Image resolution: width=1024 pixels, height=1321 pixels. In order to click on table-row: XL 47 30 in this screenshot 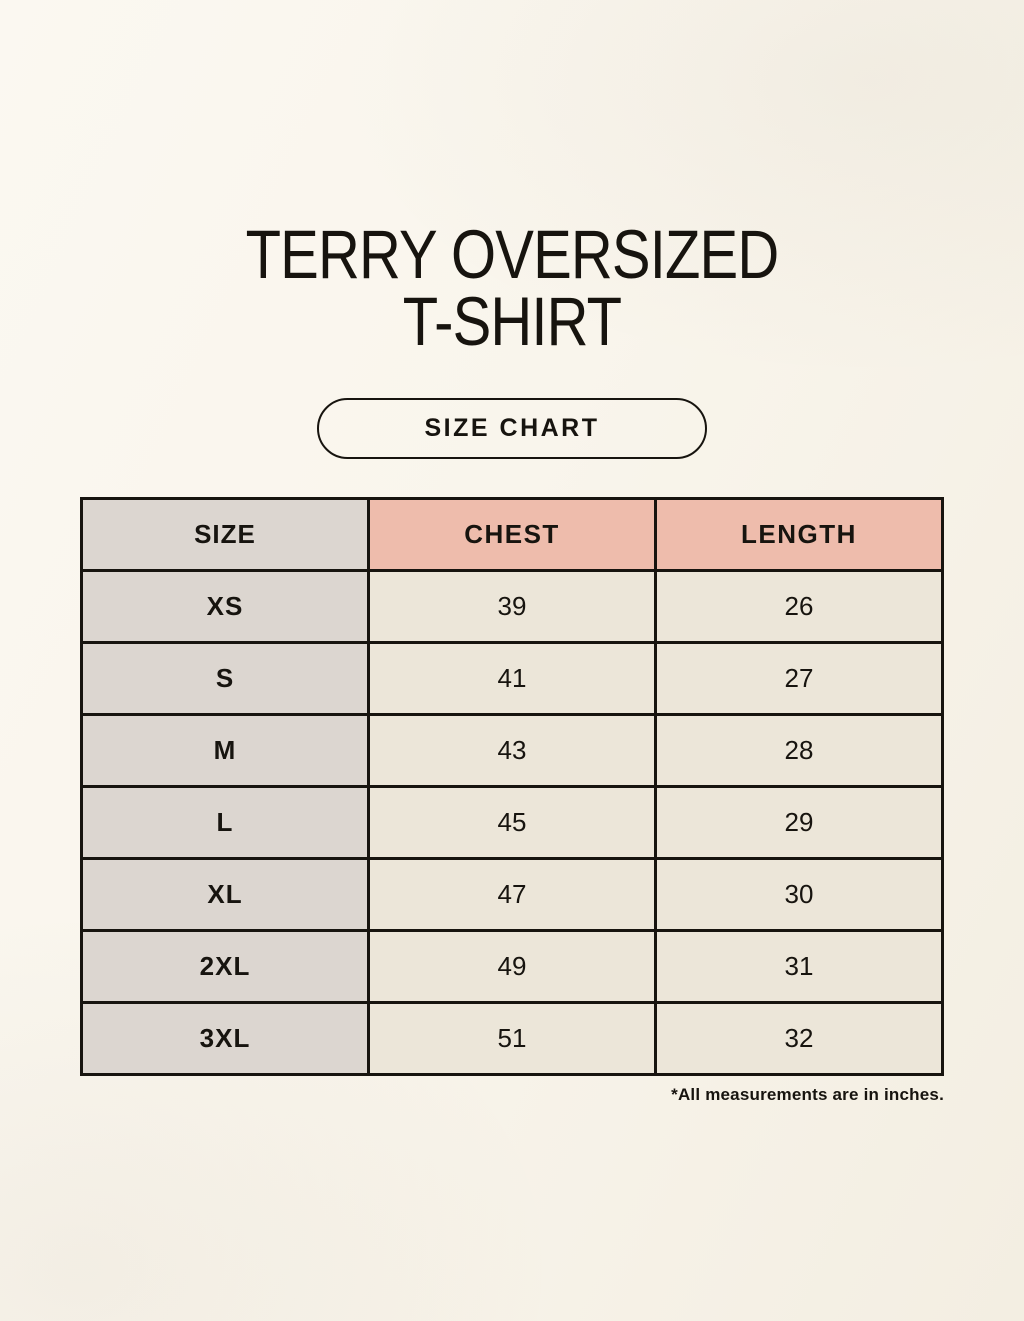, I will do `click(512, 894)`.